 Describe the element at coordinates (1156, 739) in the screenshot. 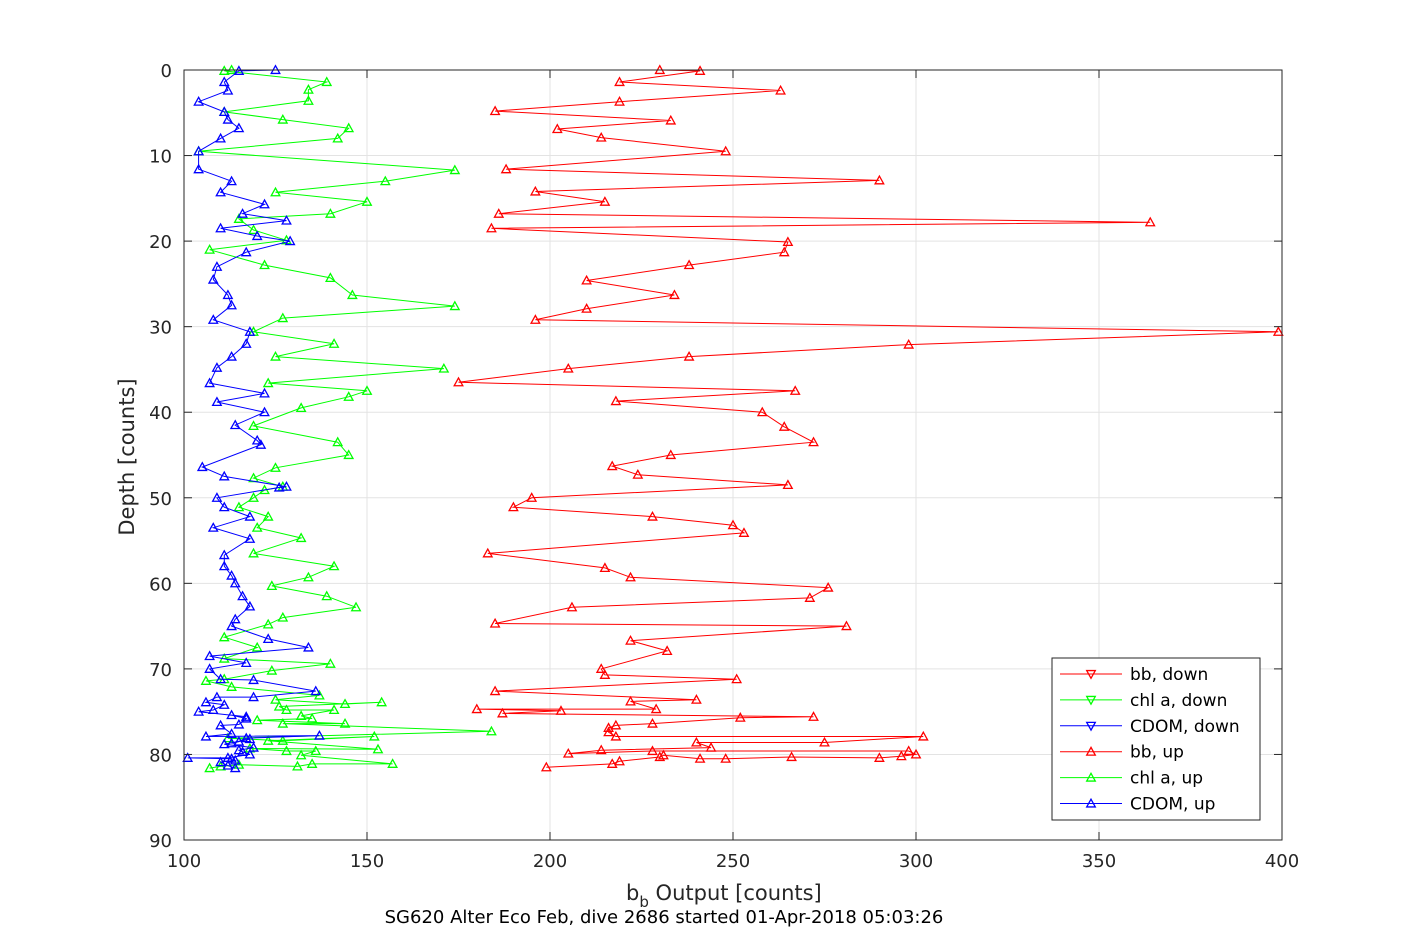

I see `legend-box` at that location.